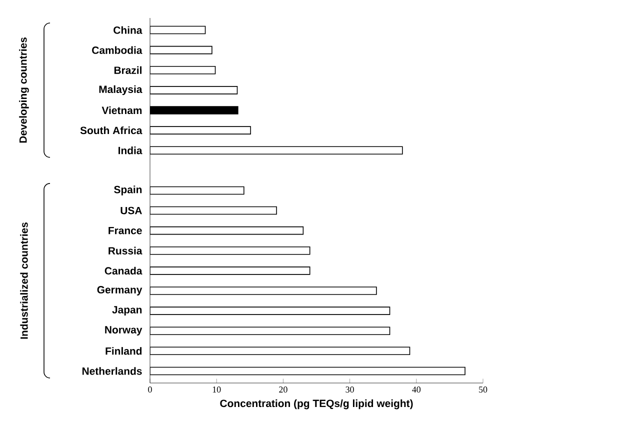 This screenshot has height=434, width=644. What do you see at coordinates (24, 280) in the screenshot?
I see `text: Industrialized countries` at bounding box center [24, 280].